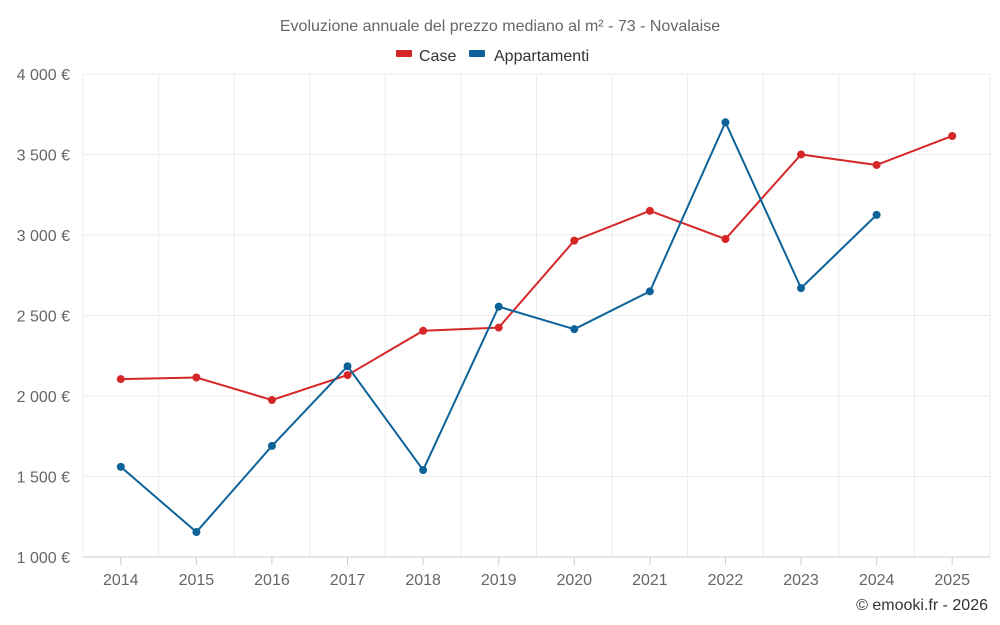 The height and width of the screenshot is (625, 1000). I want to click on point-case-2017, so click(347, 375).